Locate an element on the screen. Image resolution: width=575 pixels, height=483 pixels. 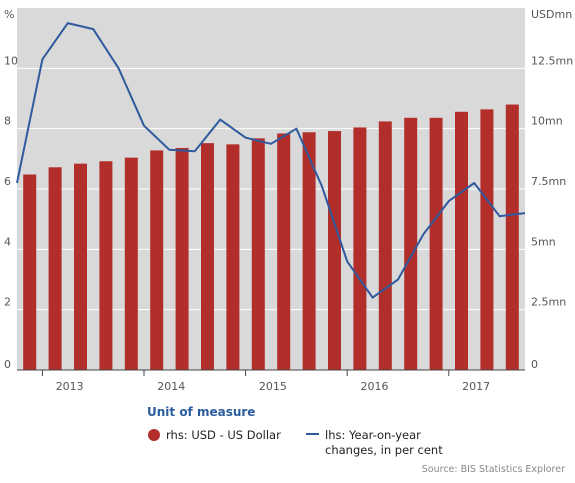
left-tick-label: 6 is located at coordinates (7, 181).